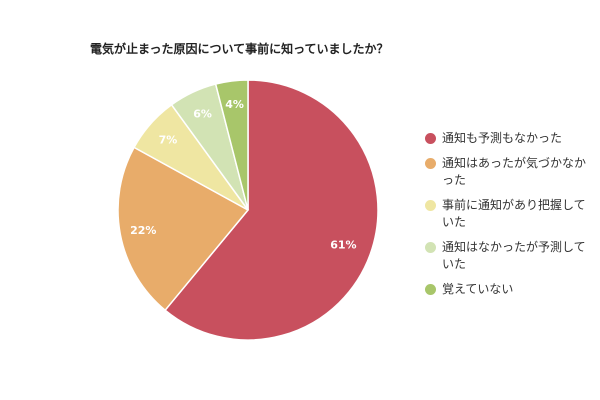  I want to click on legend-item-3: 事前に通知があり把握していた, so click(510, 214).